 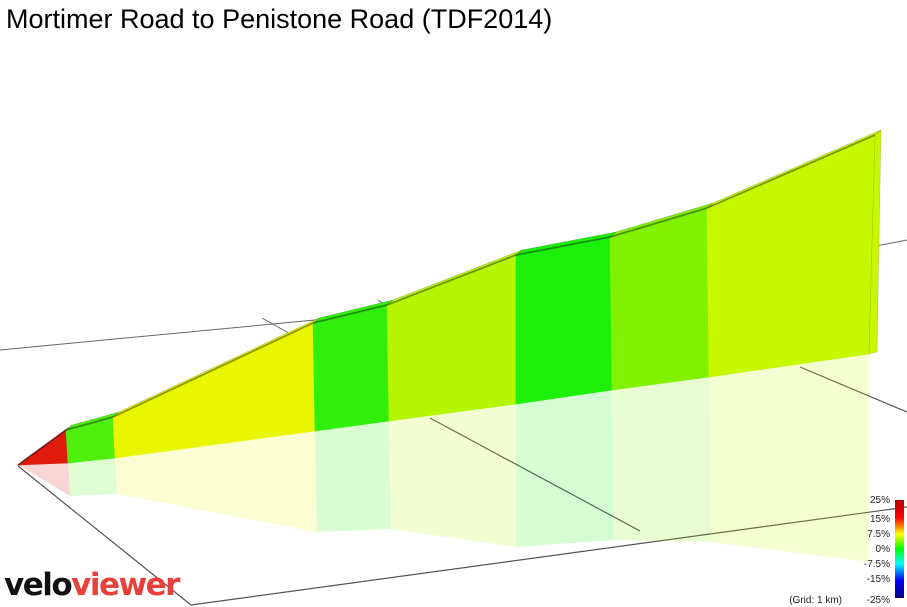 What do you see at coordinates (878, 600) in the screenshot?
I see `legend-label: -25%` at bounding box center [878, 600].